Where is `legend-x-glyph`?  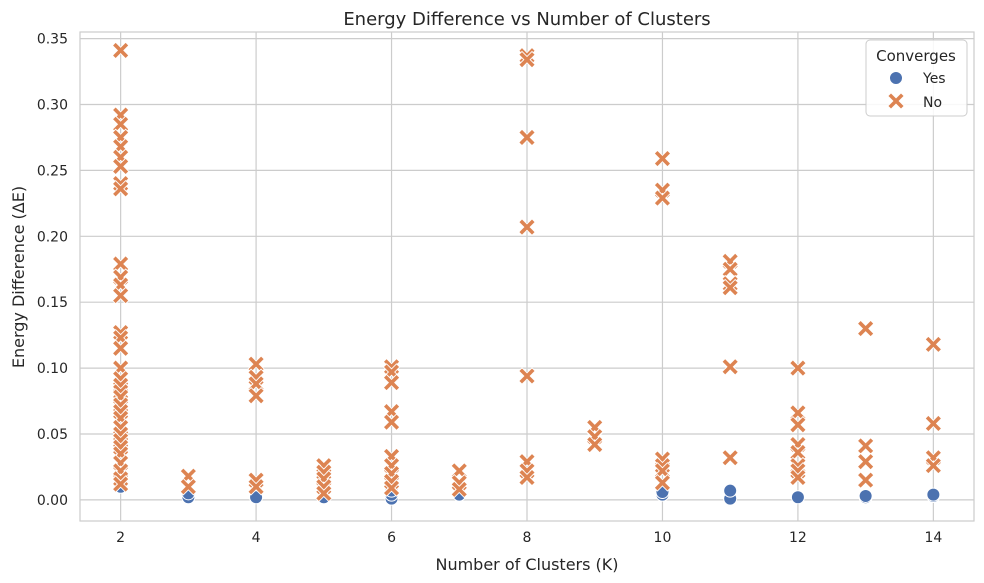 legend-x-glyph is located at coordinates (896, 101).